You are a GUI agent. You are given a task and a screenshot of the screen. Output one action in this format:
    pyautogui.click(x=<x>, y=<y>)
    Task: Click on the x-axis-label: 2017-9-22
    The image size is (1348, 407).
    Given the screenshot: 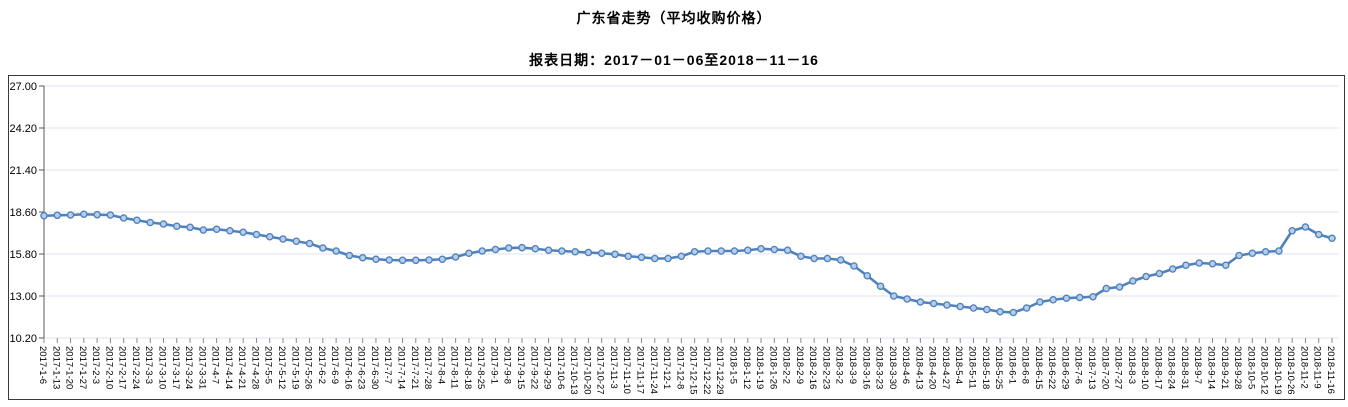 What is the action you would take?
    pyautogui.click(x=533, y=367)
    